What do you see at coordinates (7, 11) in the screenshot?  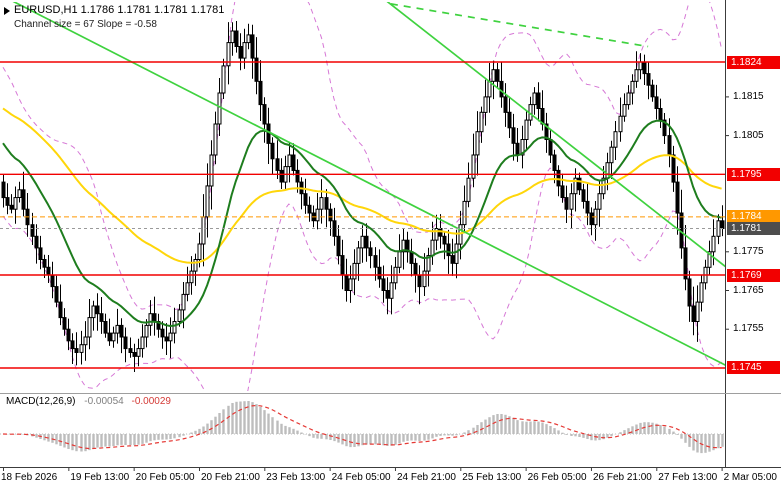 I see `expand-panel-icon` at bounding box center [7, 11].